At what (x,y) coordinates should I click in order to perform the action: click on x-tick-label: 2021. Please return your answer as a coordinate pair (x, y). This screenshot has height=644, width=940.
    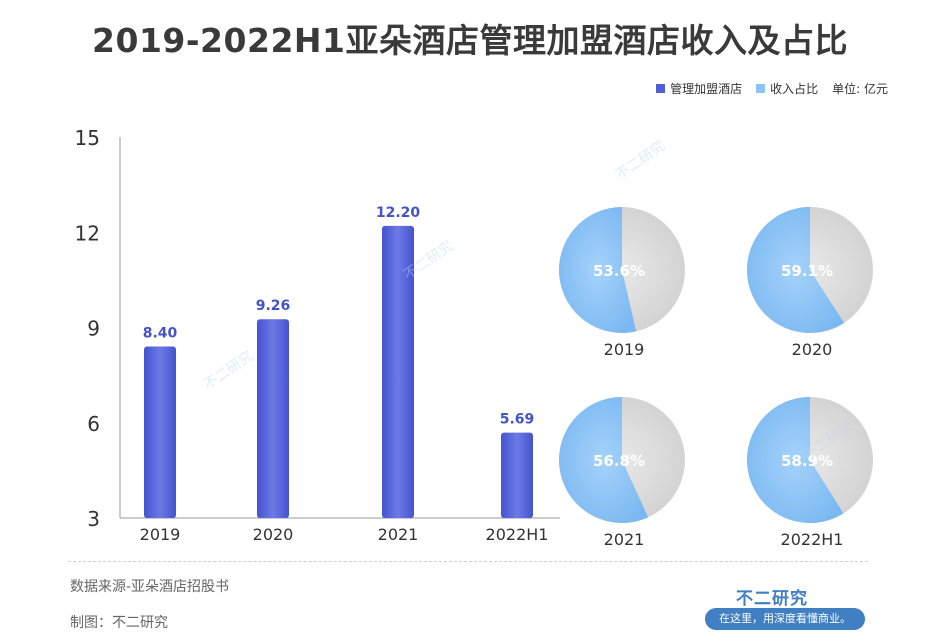
    Looking at the image, I should click on (398, 534).